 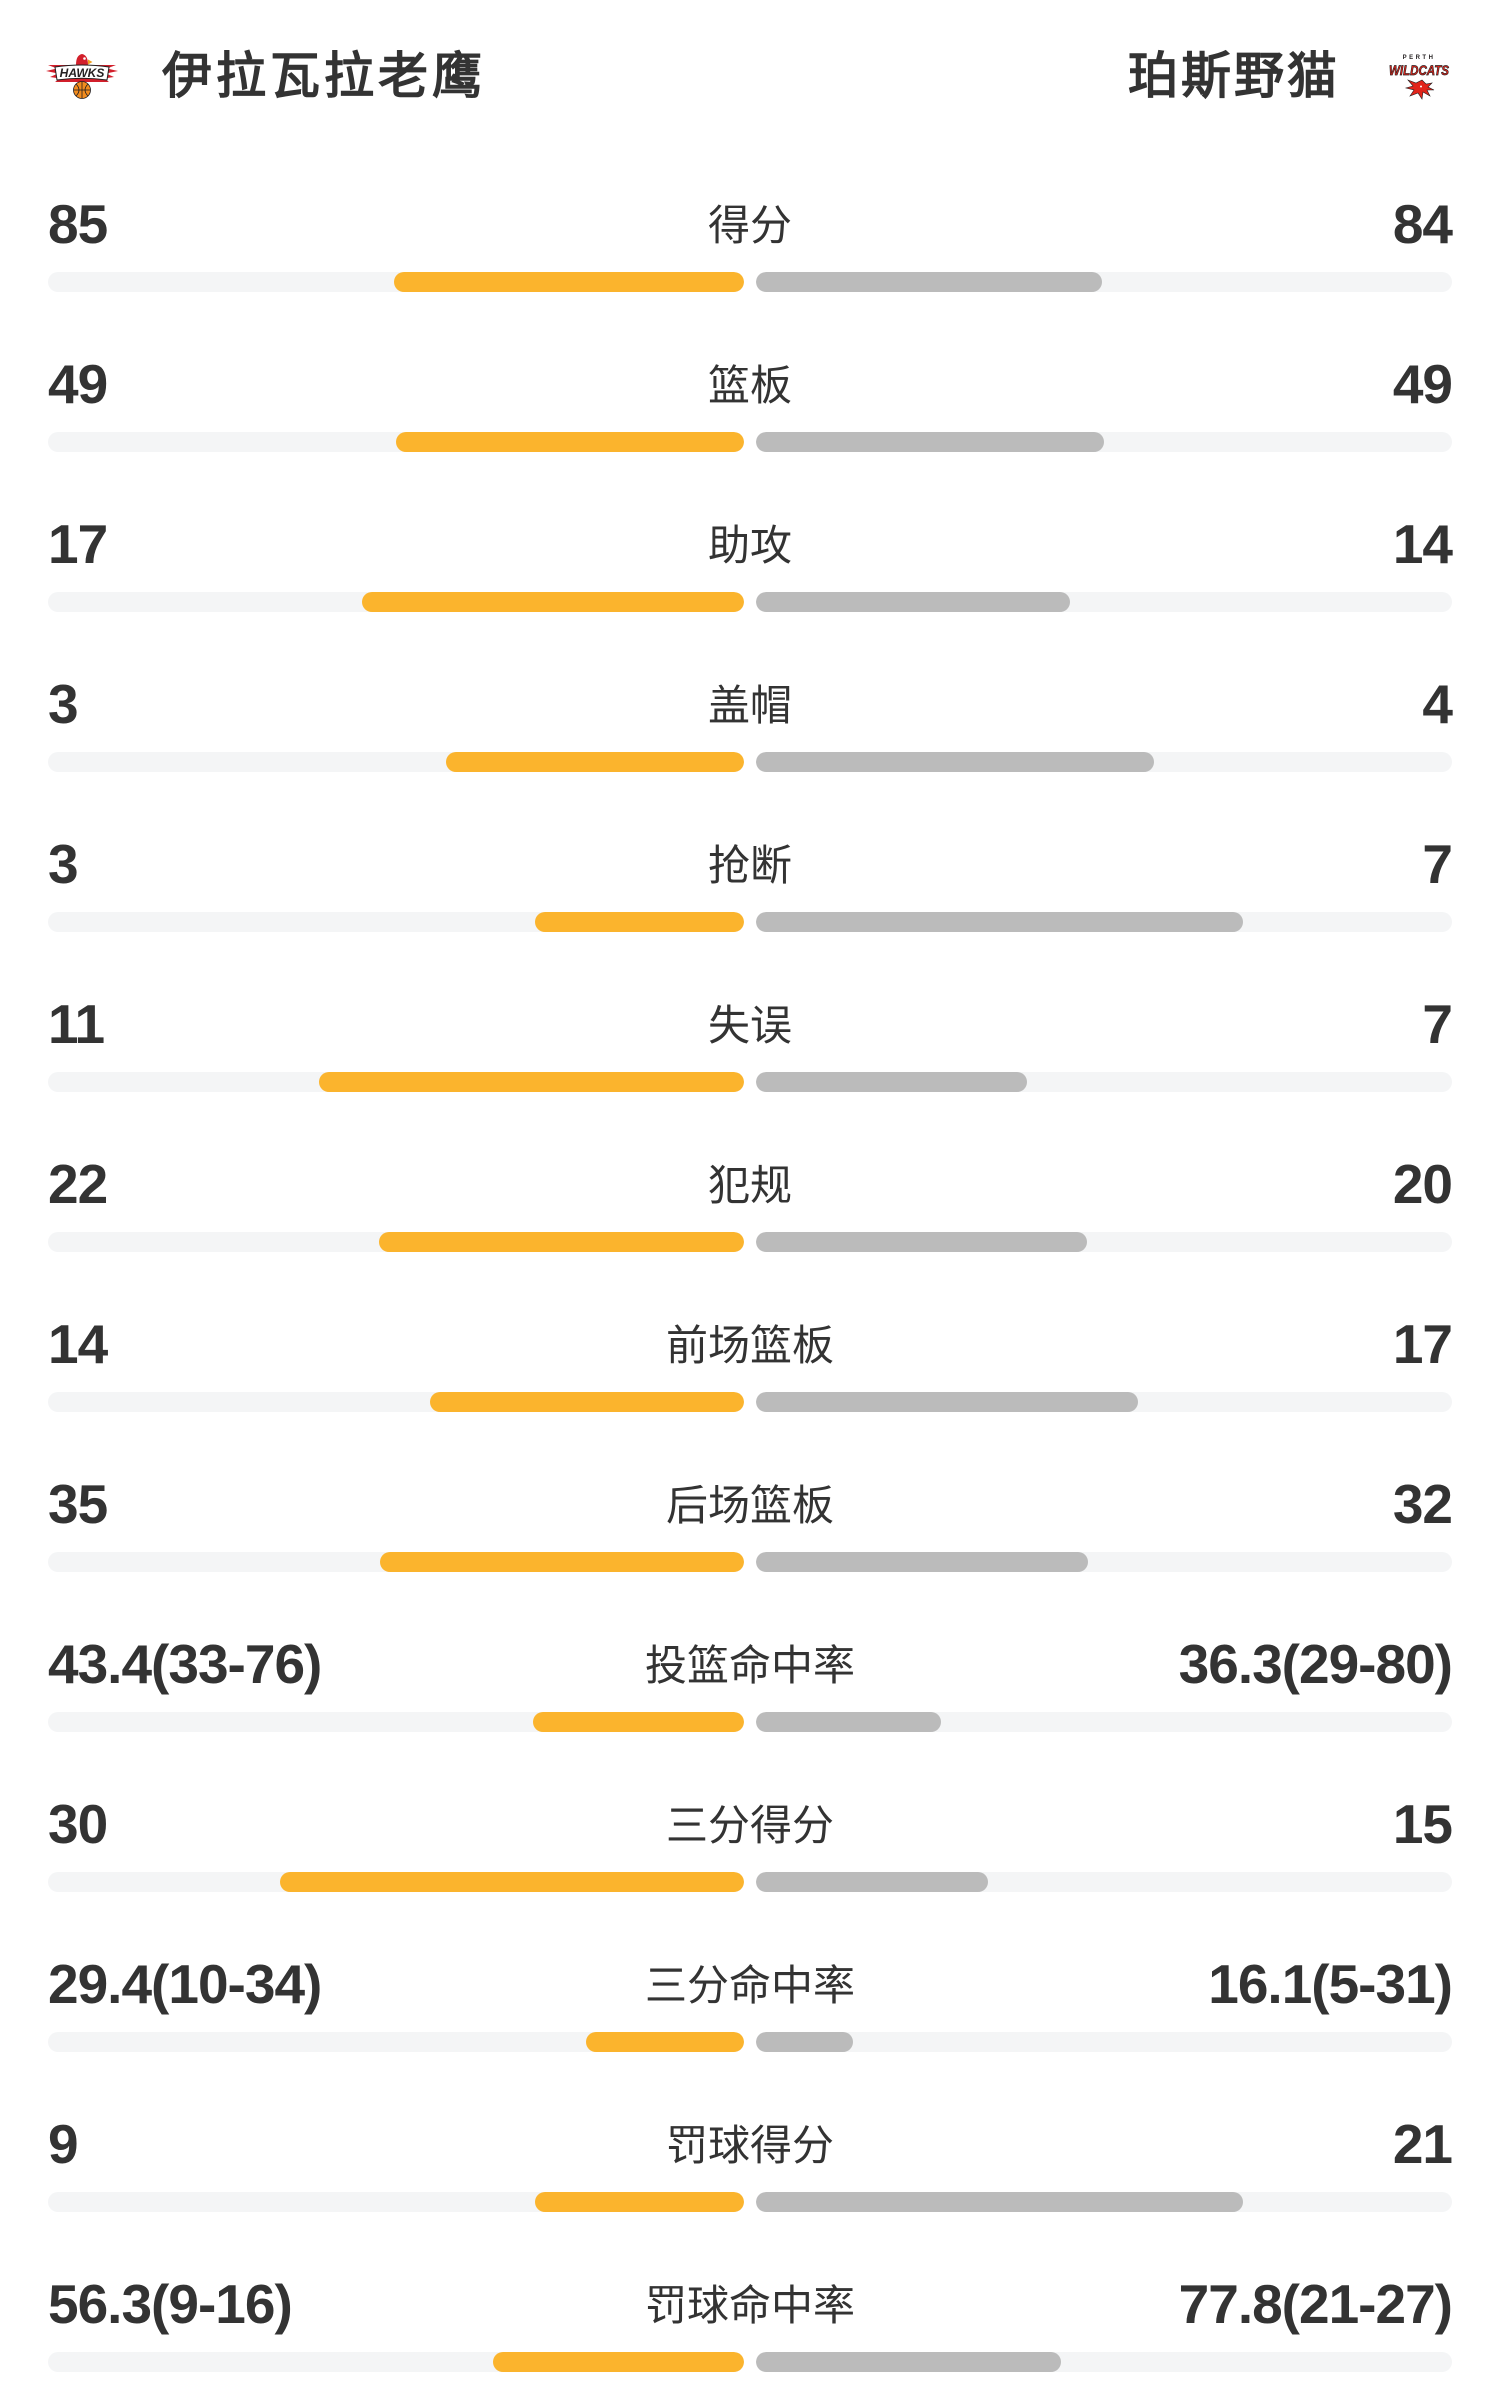 What do you see at coordinates (1315, 2304) in the screenshot?
I see `away-value: 77.8(21-27)` at bounding box center [1315, 2304].